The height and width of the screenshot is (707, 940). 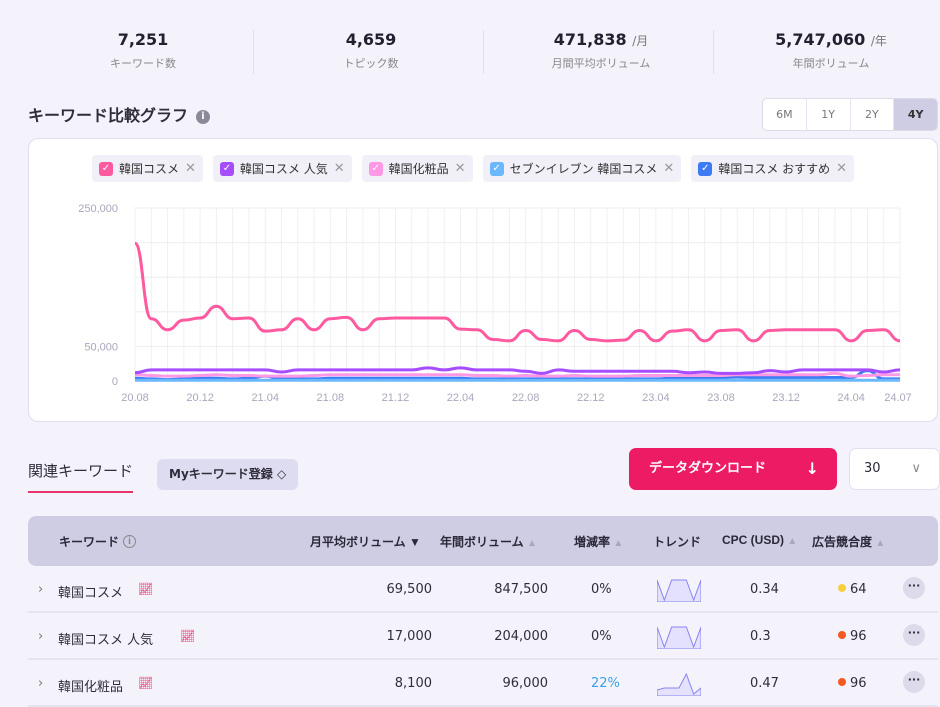 I want to click on range-1y: 1Y, so click(x=829, y=114).